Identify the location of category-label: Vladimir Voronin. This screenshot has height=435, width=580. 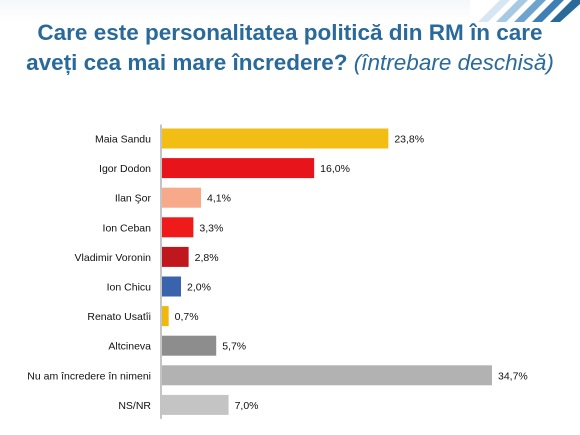
(113, 258).